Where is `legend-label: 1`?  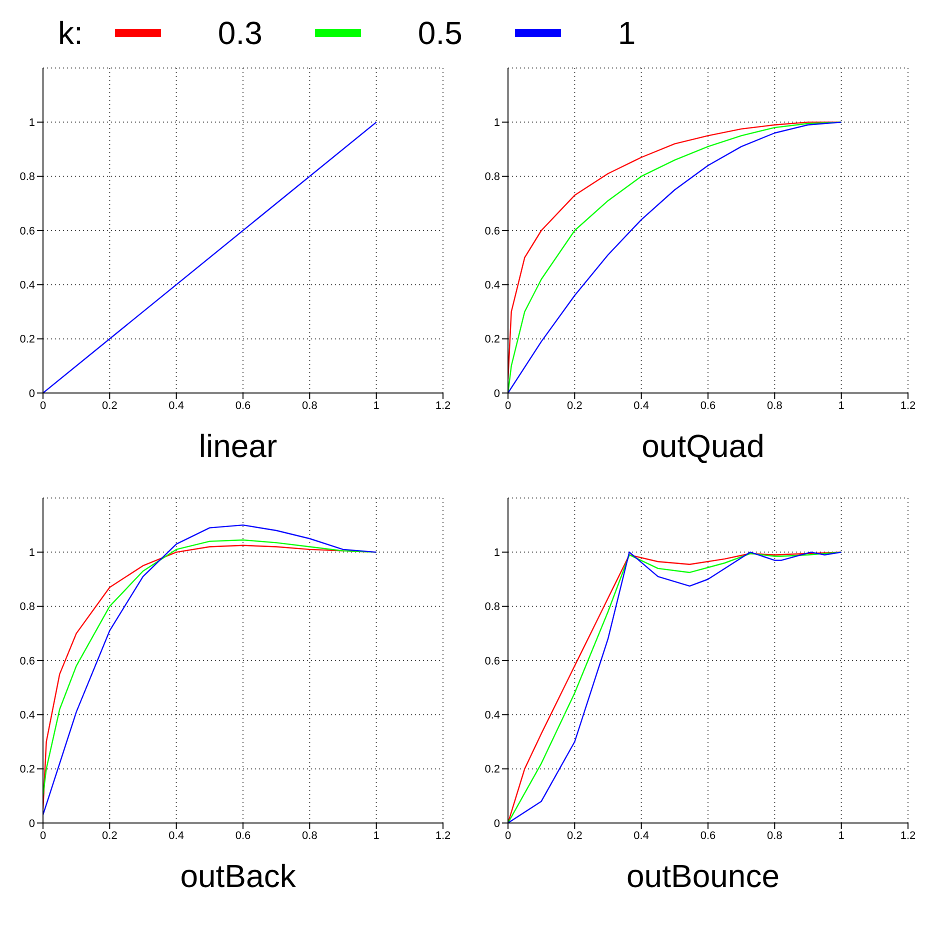 legend-label: 1 is located at coordinates (627, 33).